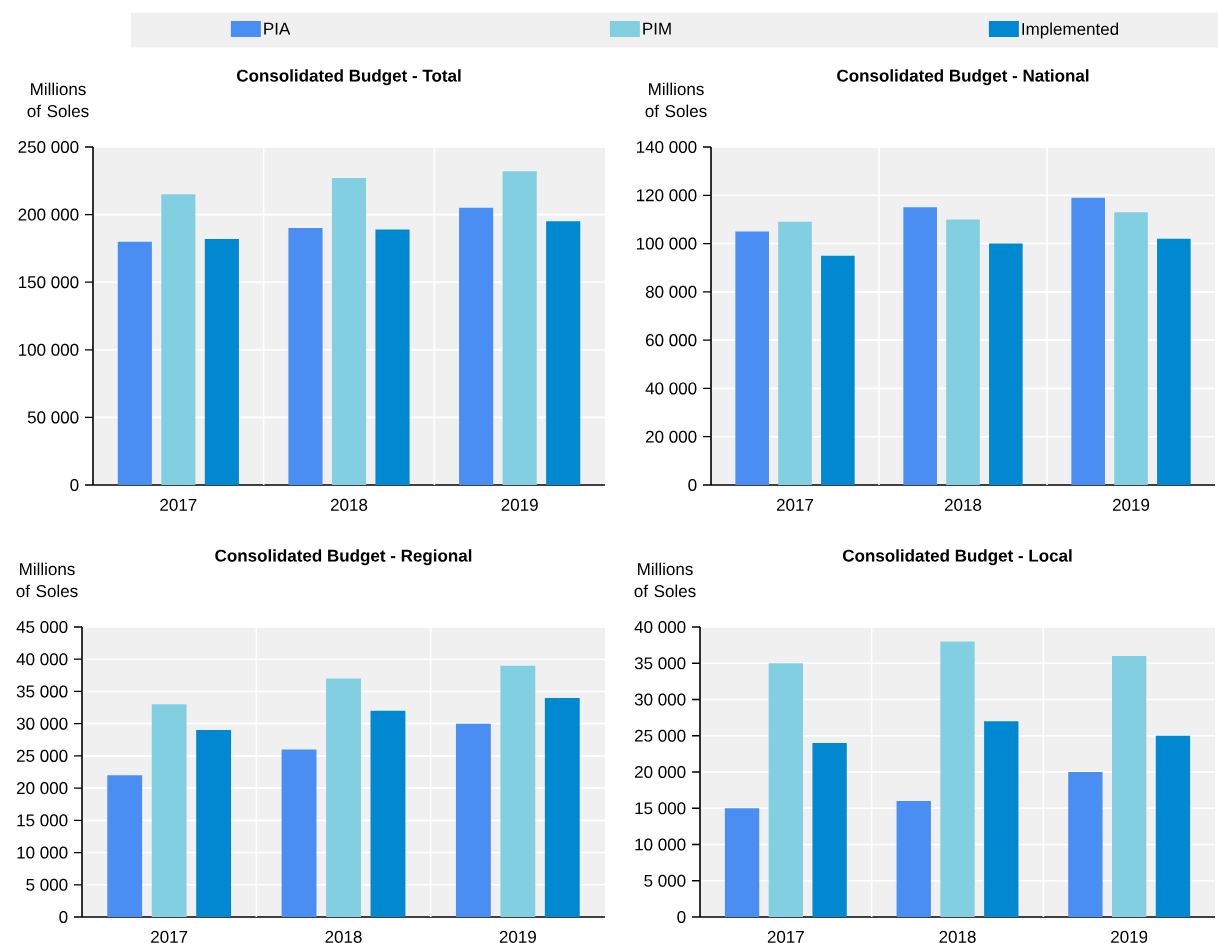  I want to click on legend-label: Implemented, so click(1070, 30).